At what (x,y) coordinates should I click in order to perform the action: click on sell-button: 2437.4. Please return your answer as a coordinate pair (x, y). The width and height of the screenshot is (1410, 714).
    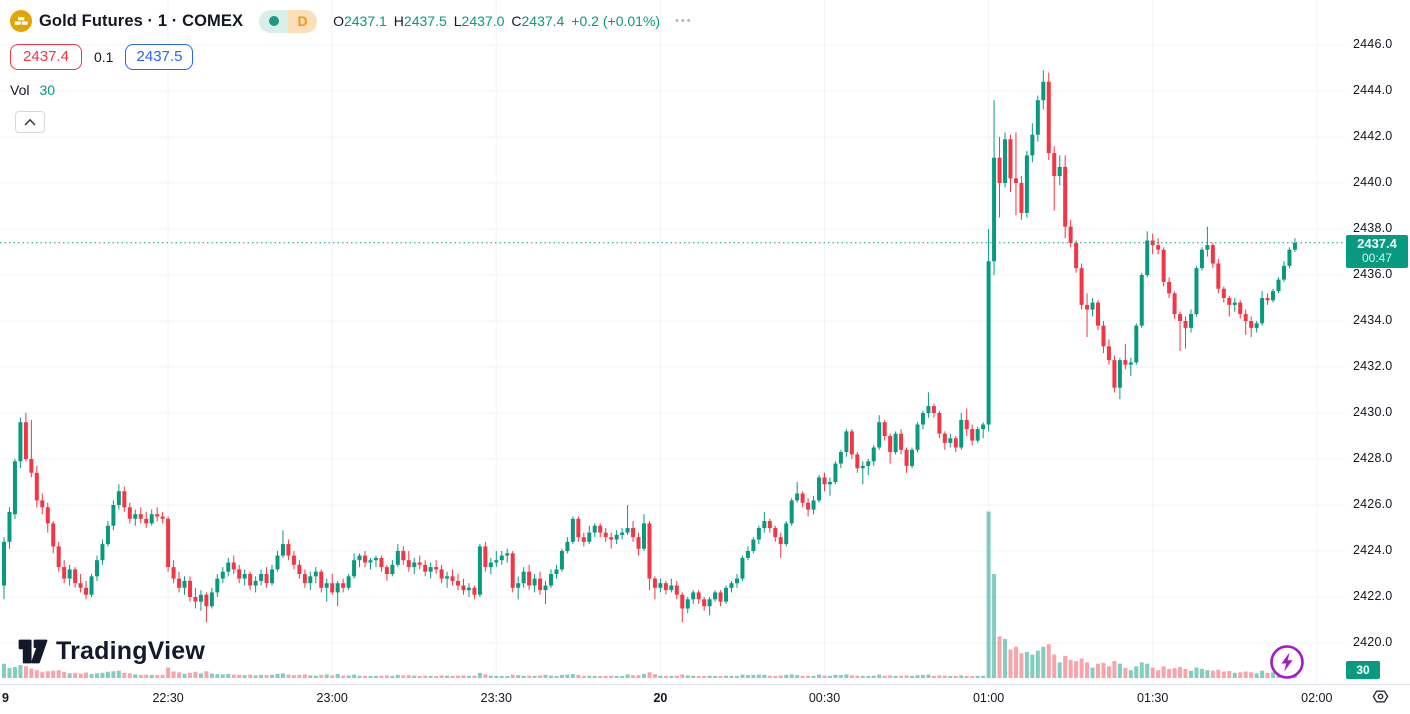
    Looking at the image, I should click on (46, 56).